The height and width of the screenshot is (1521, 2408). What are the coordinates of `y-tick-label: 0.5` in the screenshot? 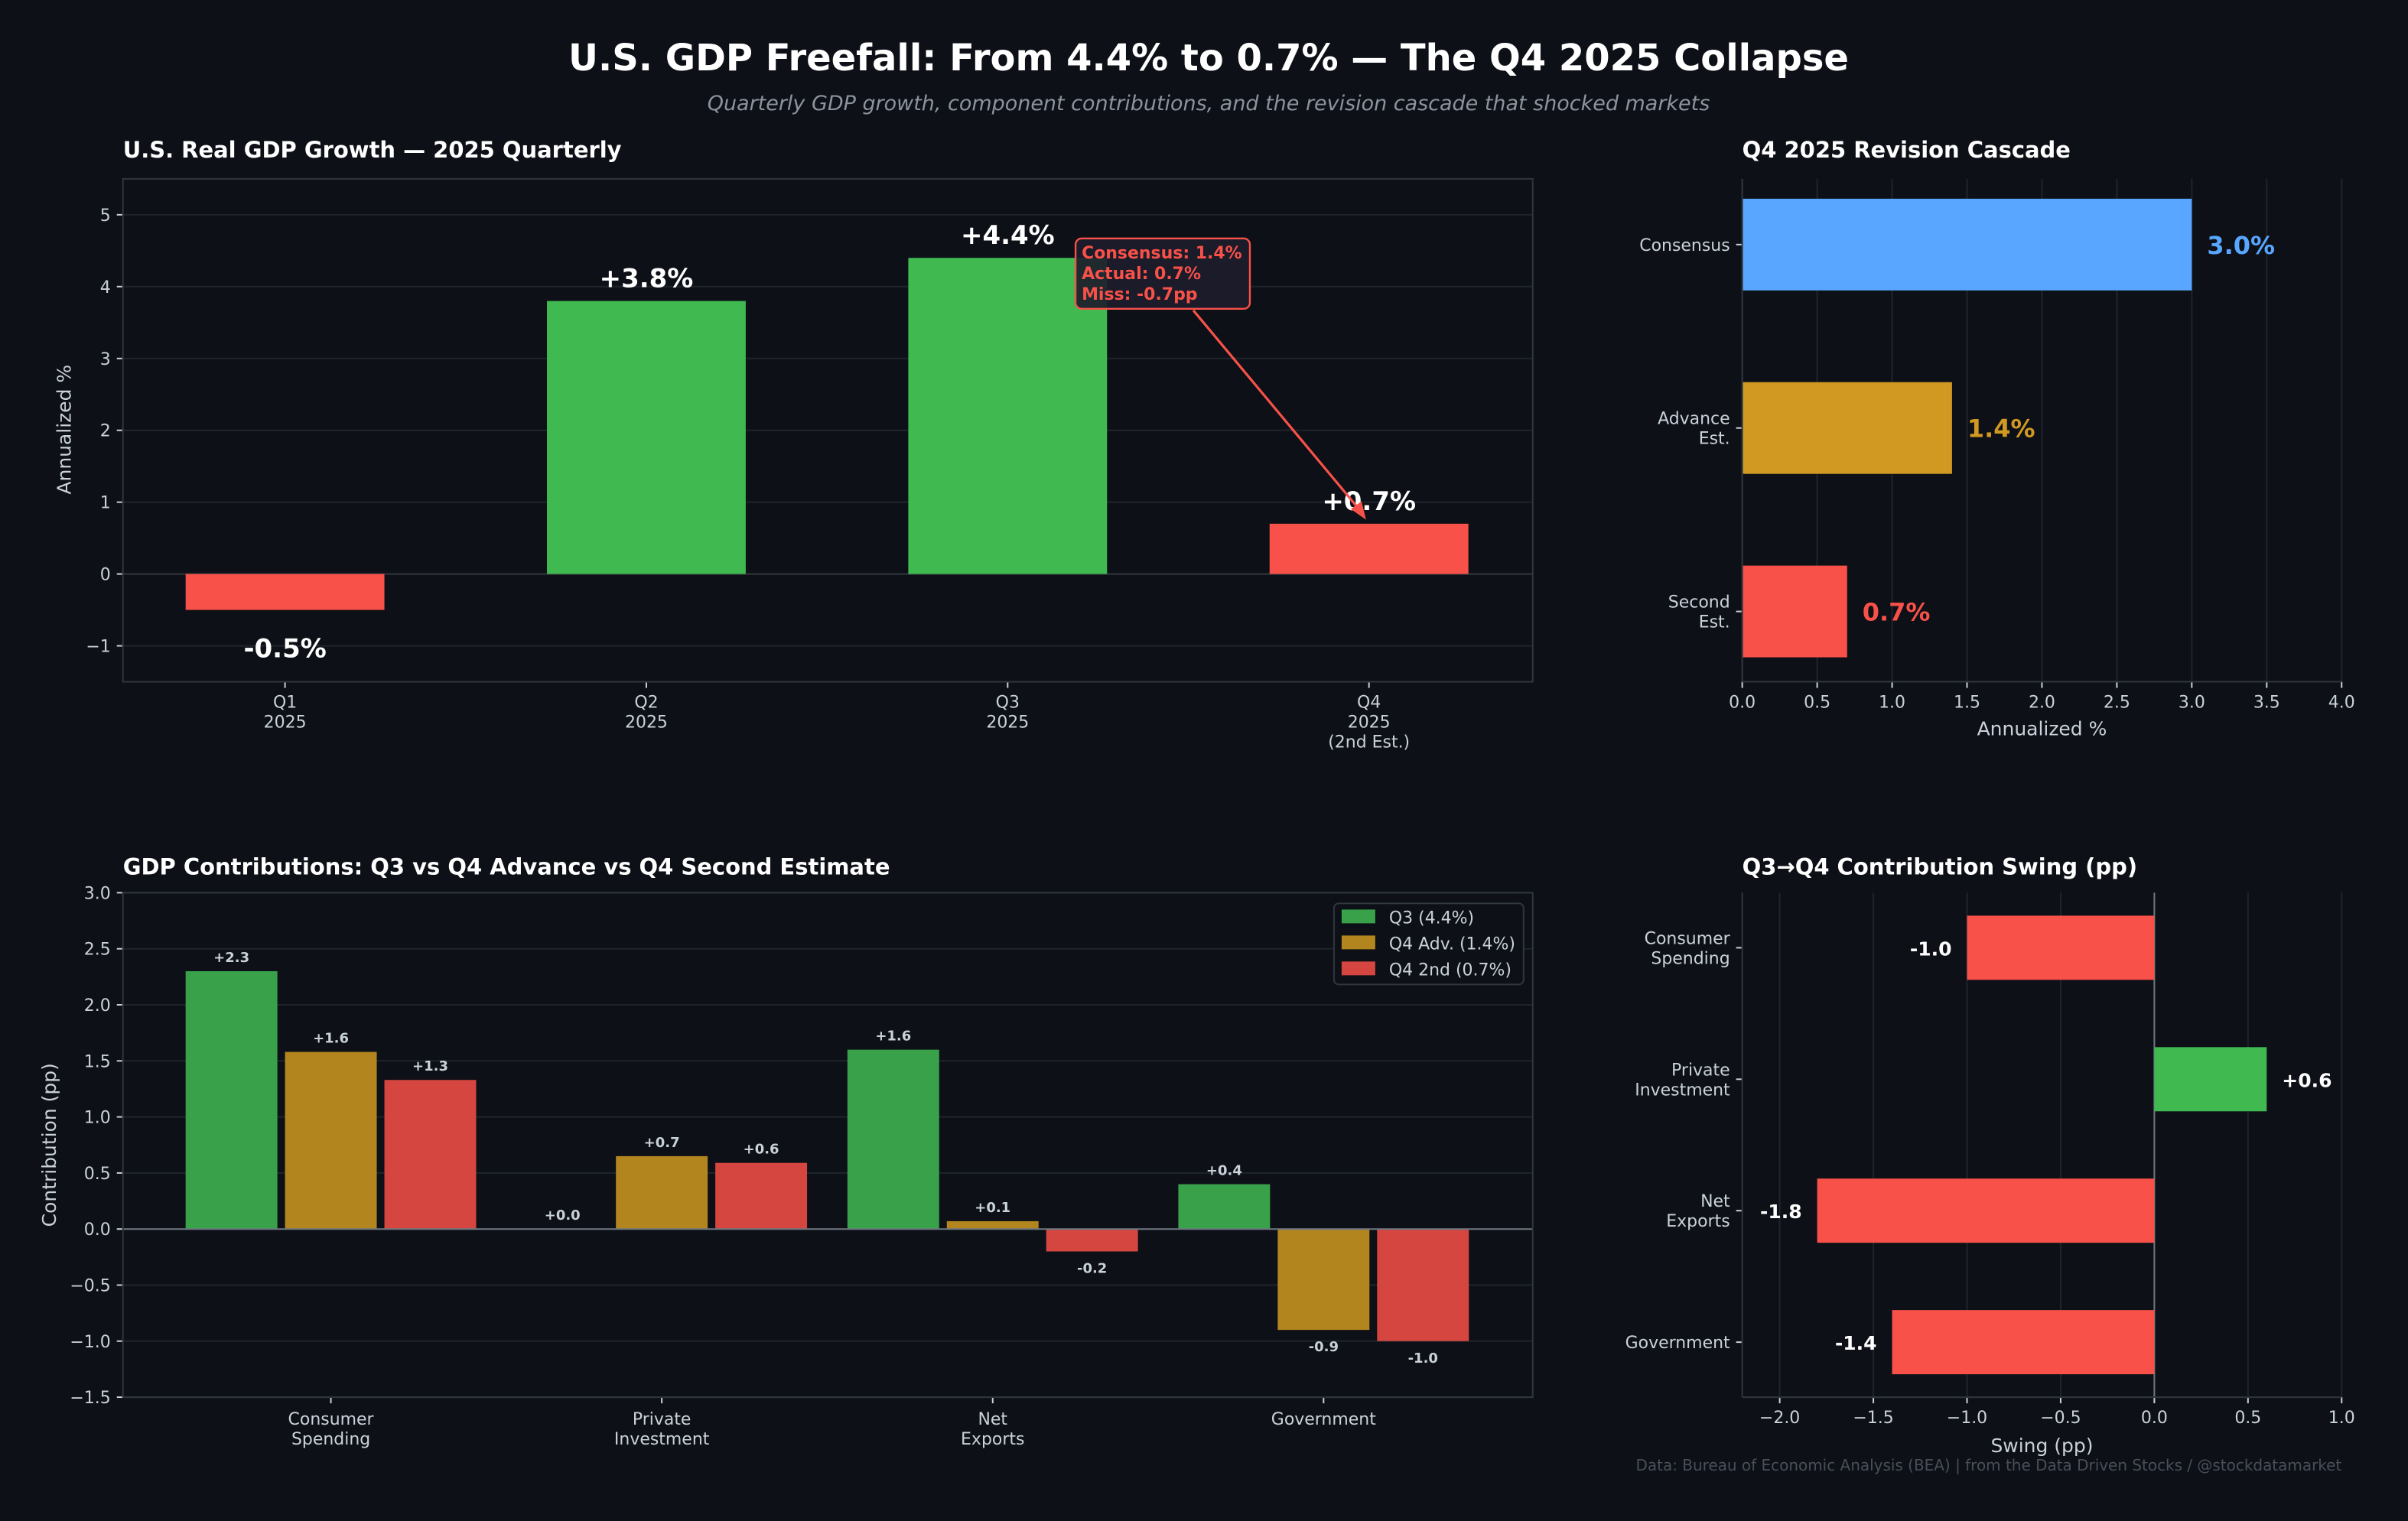 It's located at (97, 1174).